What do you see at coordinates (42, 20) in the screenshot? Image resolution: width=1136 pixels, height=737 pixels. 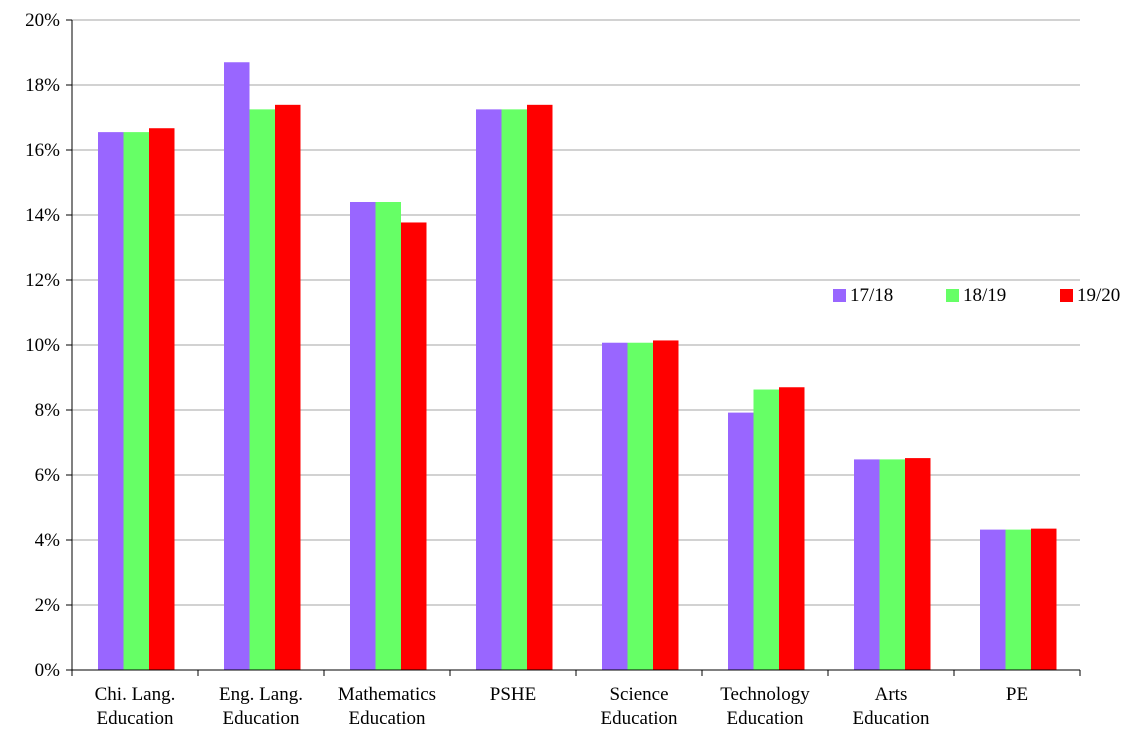 I see `y-tick-label: 20%` at bounding box center [42, 20].